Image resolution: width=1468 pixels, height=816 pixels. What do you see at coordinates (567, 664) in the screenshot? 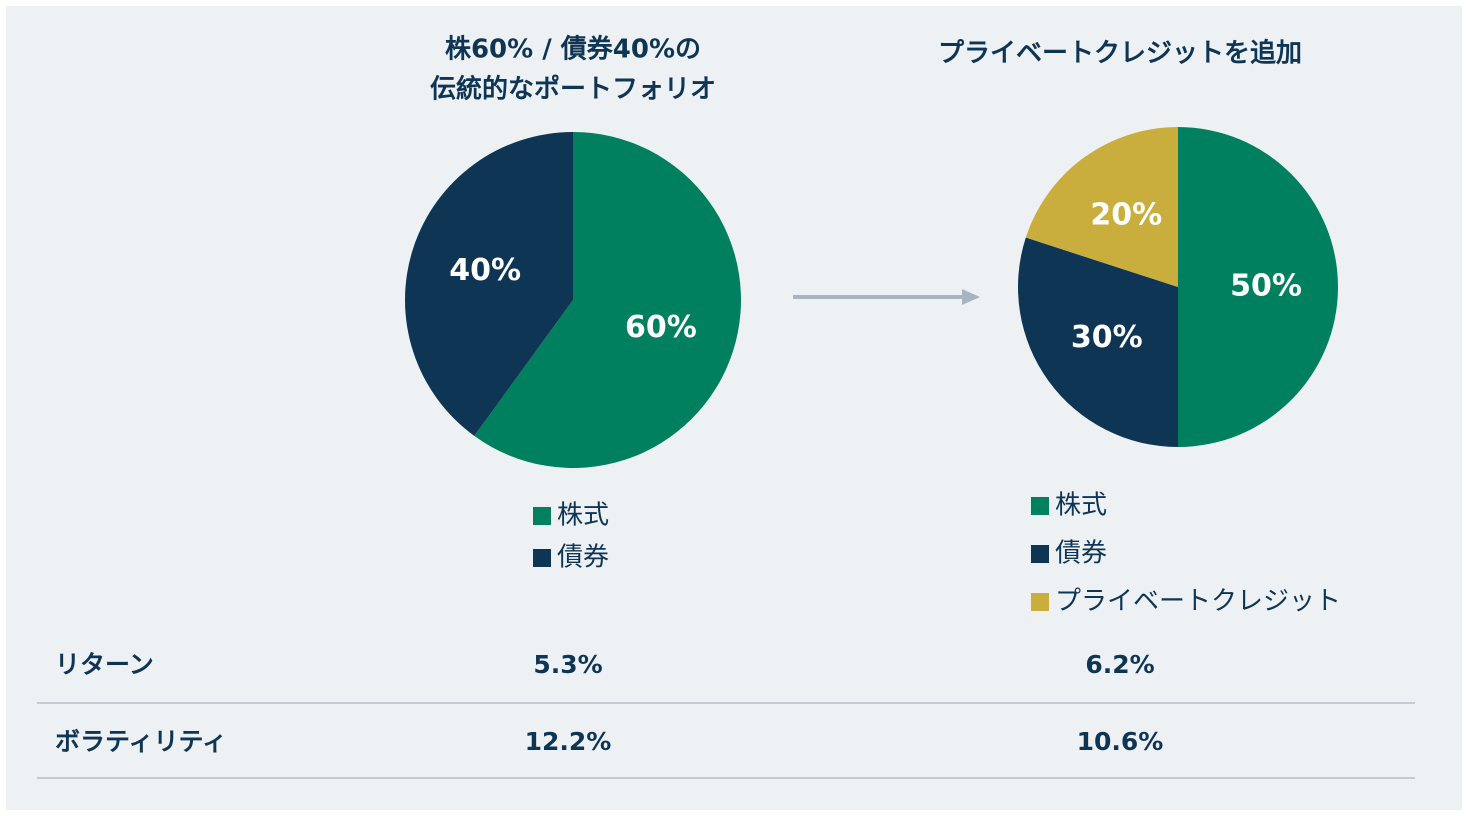
I see `table-value: 5.3%` at bounding box center [567, 664].